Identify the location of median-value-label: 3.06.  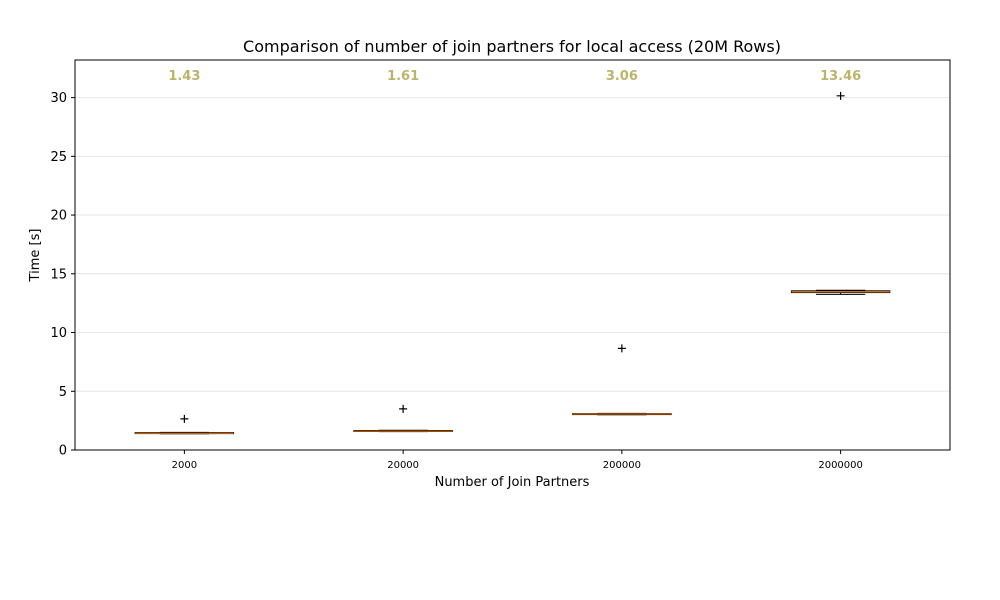
(622, 76).